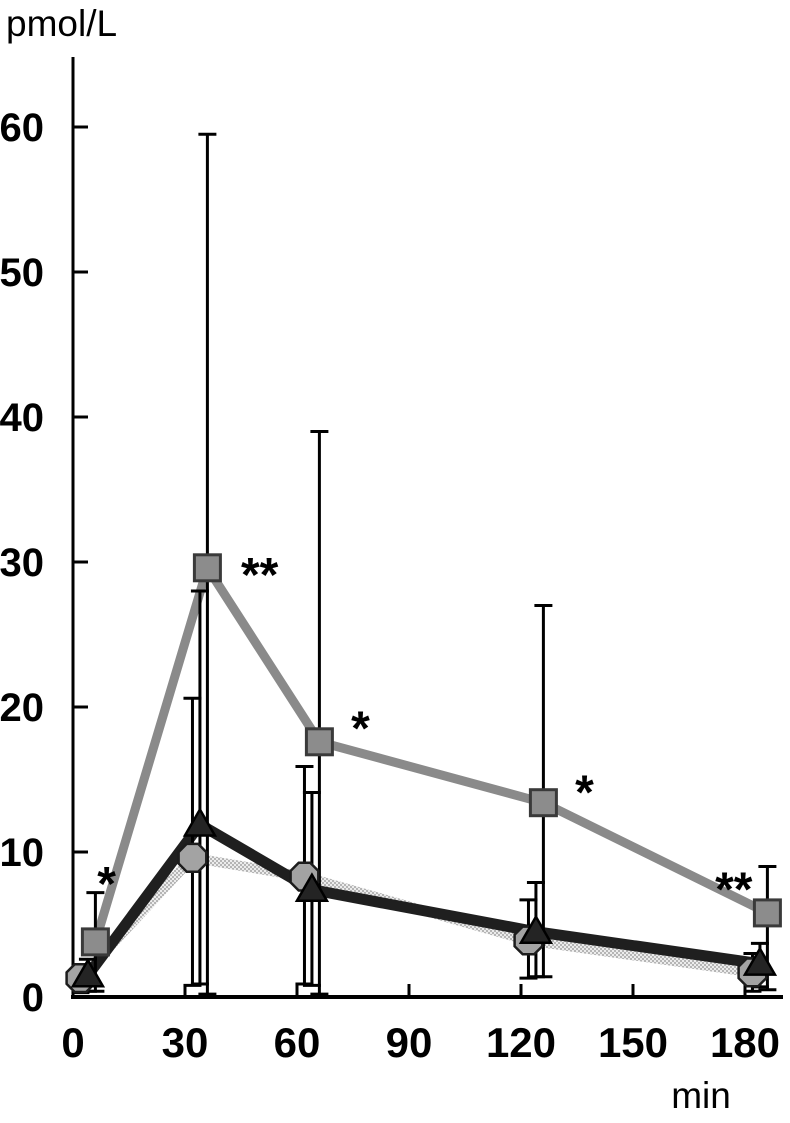 Image resolution: width=790 pixels, height=1123 pixels. I want to click on triangle-series-markers, so click(424, 897).